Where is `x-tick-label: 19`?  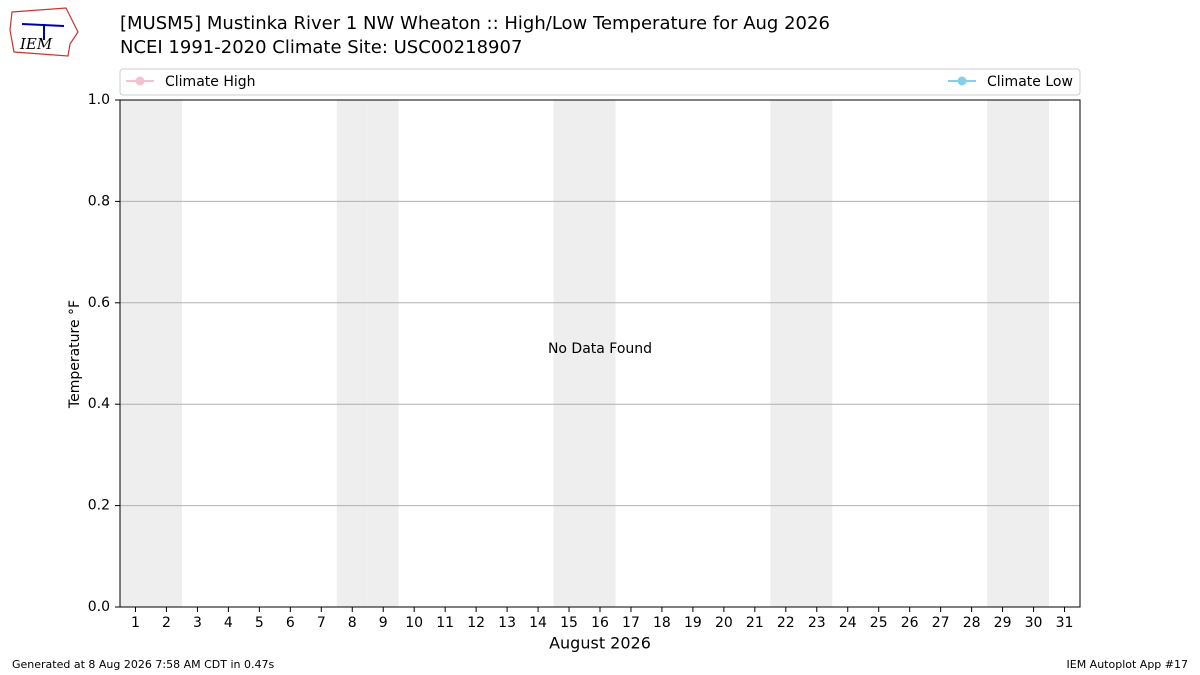 x-tick-label: 19 is located at coordinates (693, 623).